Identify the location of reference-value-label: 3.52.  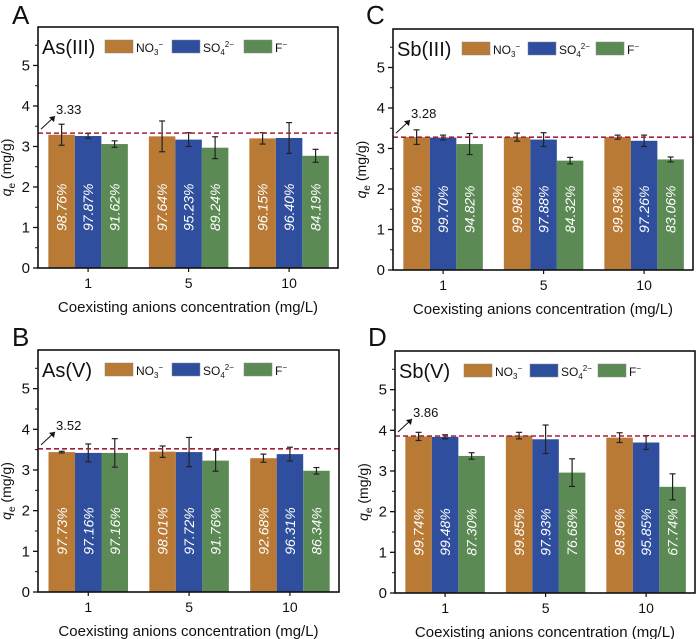
(68, 425).